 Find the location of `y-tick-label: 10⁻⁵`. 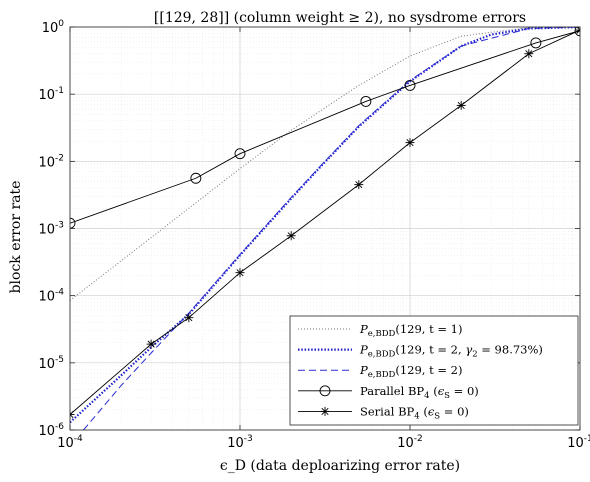

y-tick-label: 10⁻⁵ is located at coordinates (51, 363).